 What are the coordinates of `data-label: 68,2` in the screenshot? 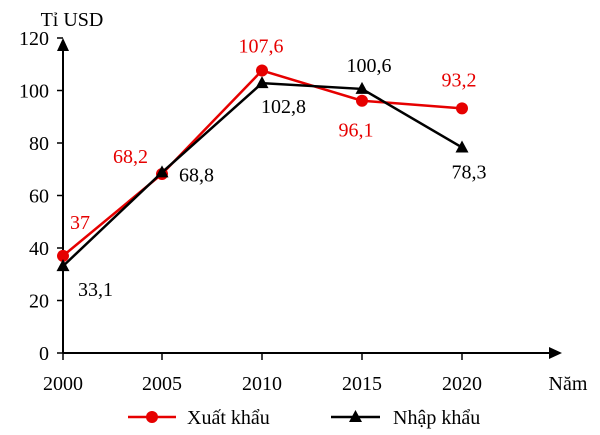 It's located at (130, 157).